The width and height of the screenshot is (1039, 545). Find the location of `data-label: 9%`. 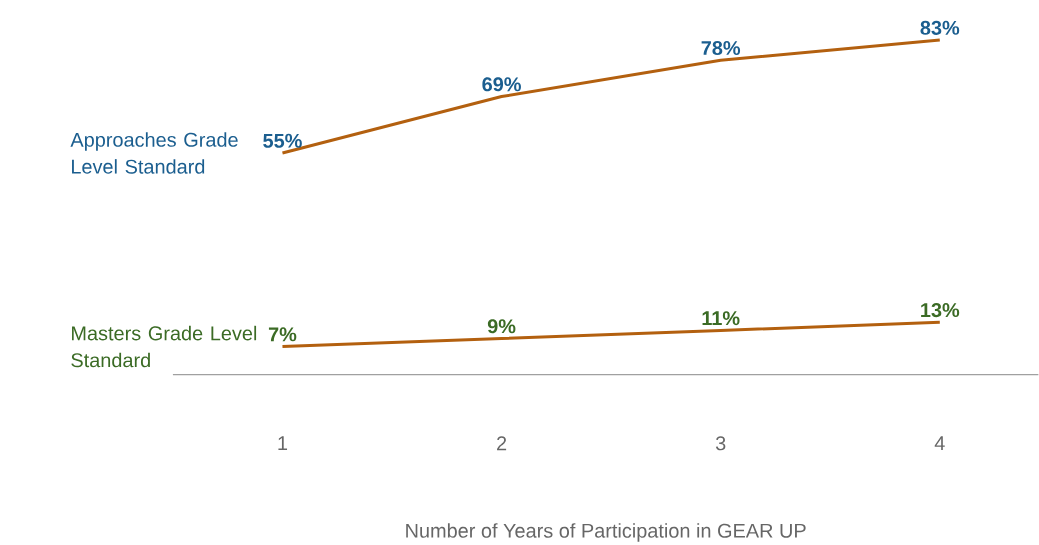

data-label: 9% is located at coordinates (501, 326).